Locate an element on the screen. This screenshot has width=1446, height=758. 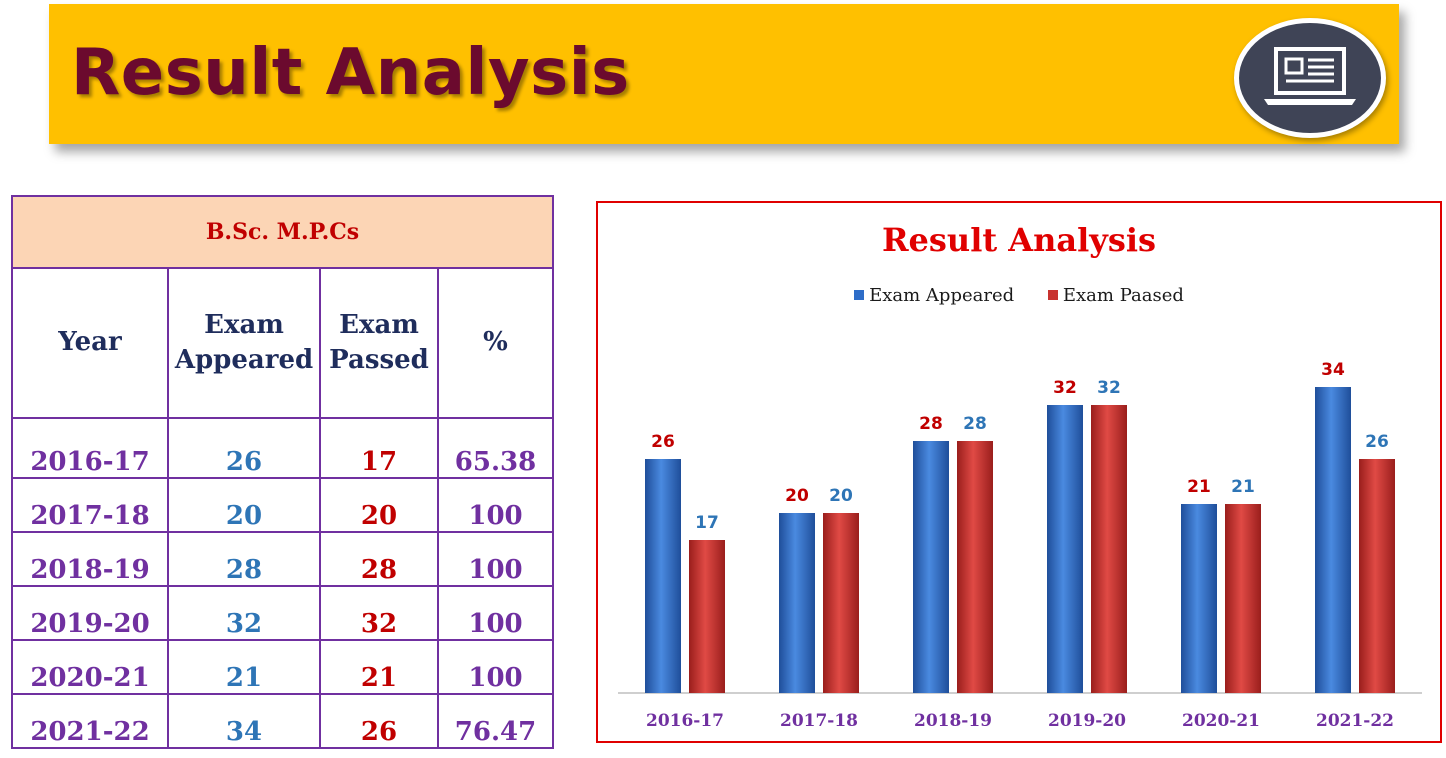
x-tick-label: 2021-22 is located at coordinates (1355, 721).